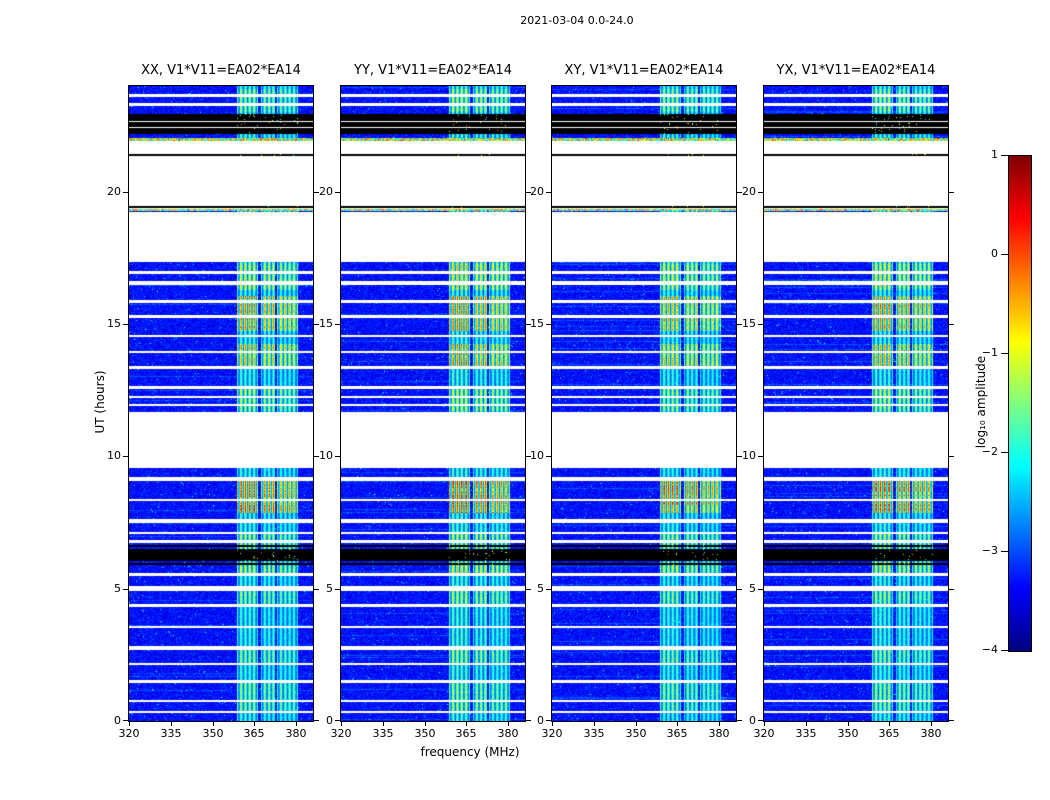 The width and height of the screenshot is (1050, 800). Describe the element at coordinates (100, 402) in the screenshot. I see `y-axis-label: UT (hours)` at that location.